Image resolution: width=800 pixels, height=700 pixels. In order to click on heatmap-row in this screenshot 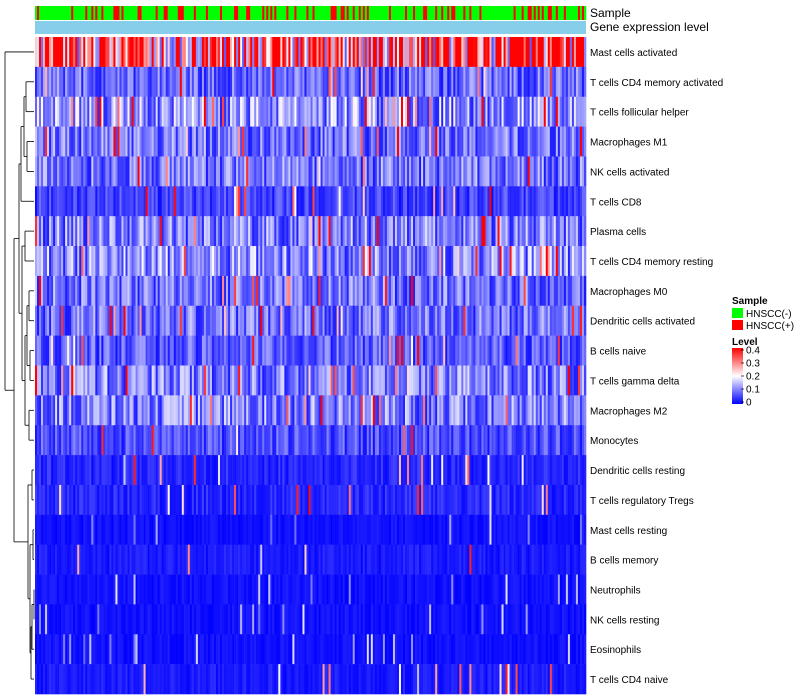, I will do `click(311, 410)`.